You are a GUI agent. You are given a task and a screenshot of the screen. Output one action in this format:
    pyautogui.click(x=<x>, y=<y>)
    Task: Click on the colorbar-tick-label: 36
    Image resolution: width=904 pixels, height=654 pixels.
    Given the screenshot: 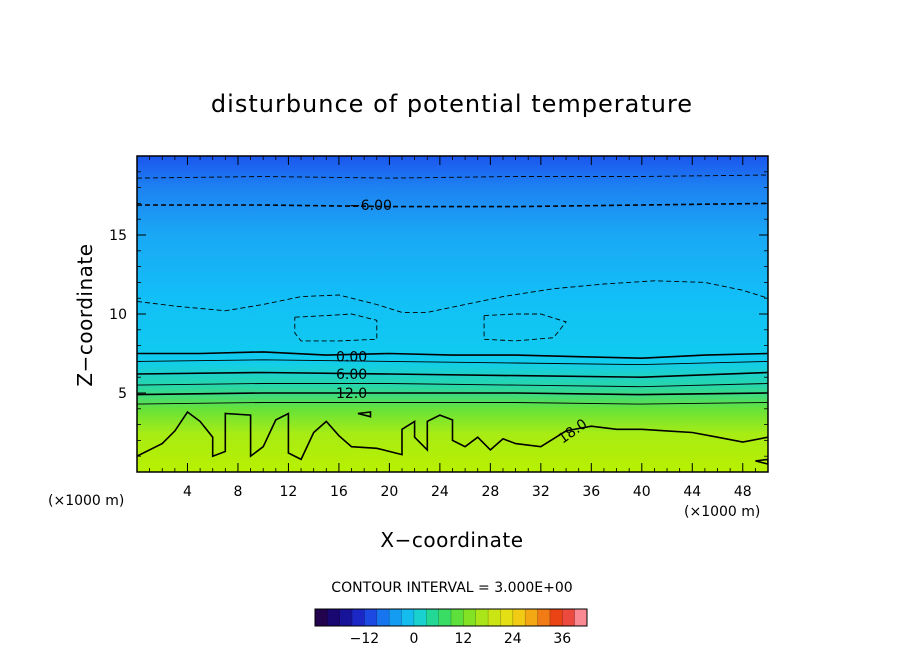 What is the action you would take?
    pyautogui.click(x=562, y=639)
    